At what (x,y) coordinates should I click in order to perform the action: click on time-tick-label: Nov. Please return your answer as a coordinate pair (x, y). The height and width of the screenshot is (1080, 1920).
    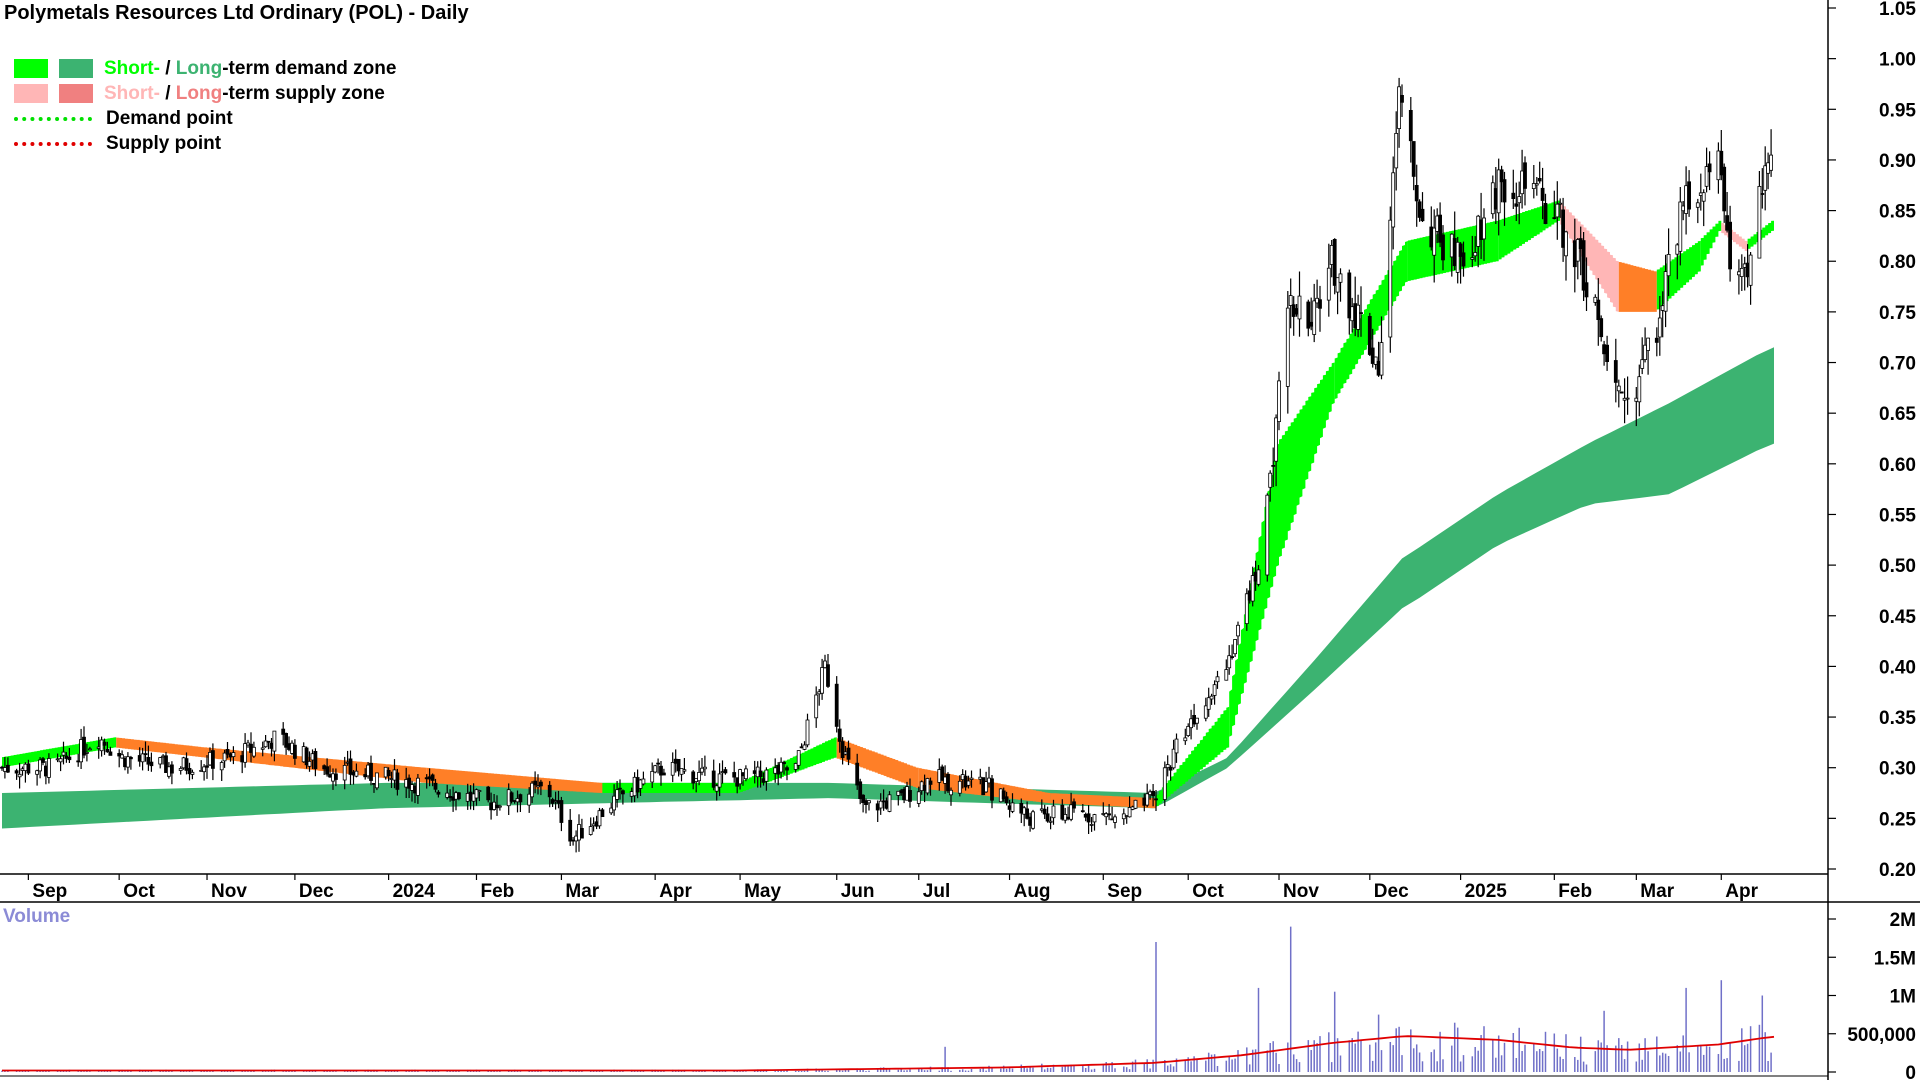
    Looking at the image, I should click on (1301, 891).